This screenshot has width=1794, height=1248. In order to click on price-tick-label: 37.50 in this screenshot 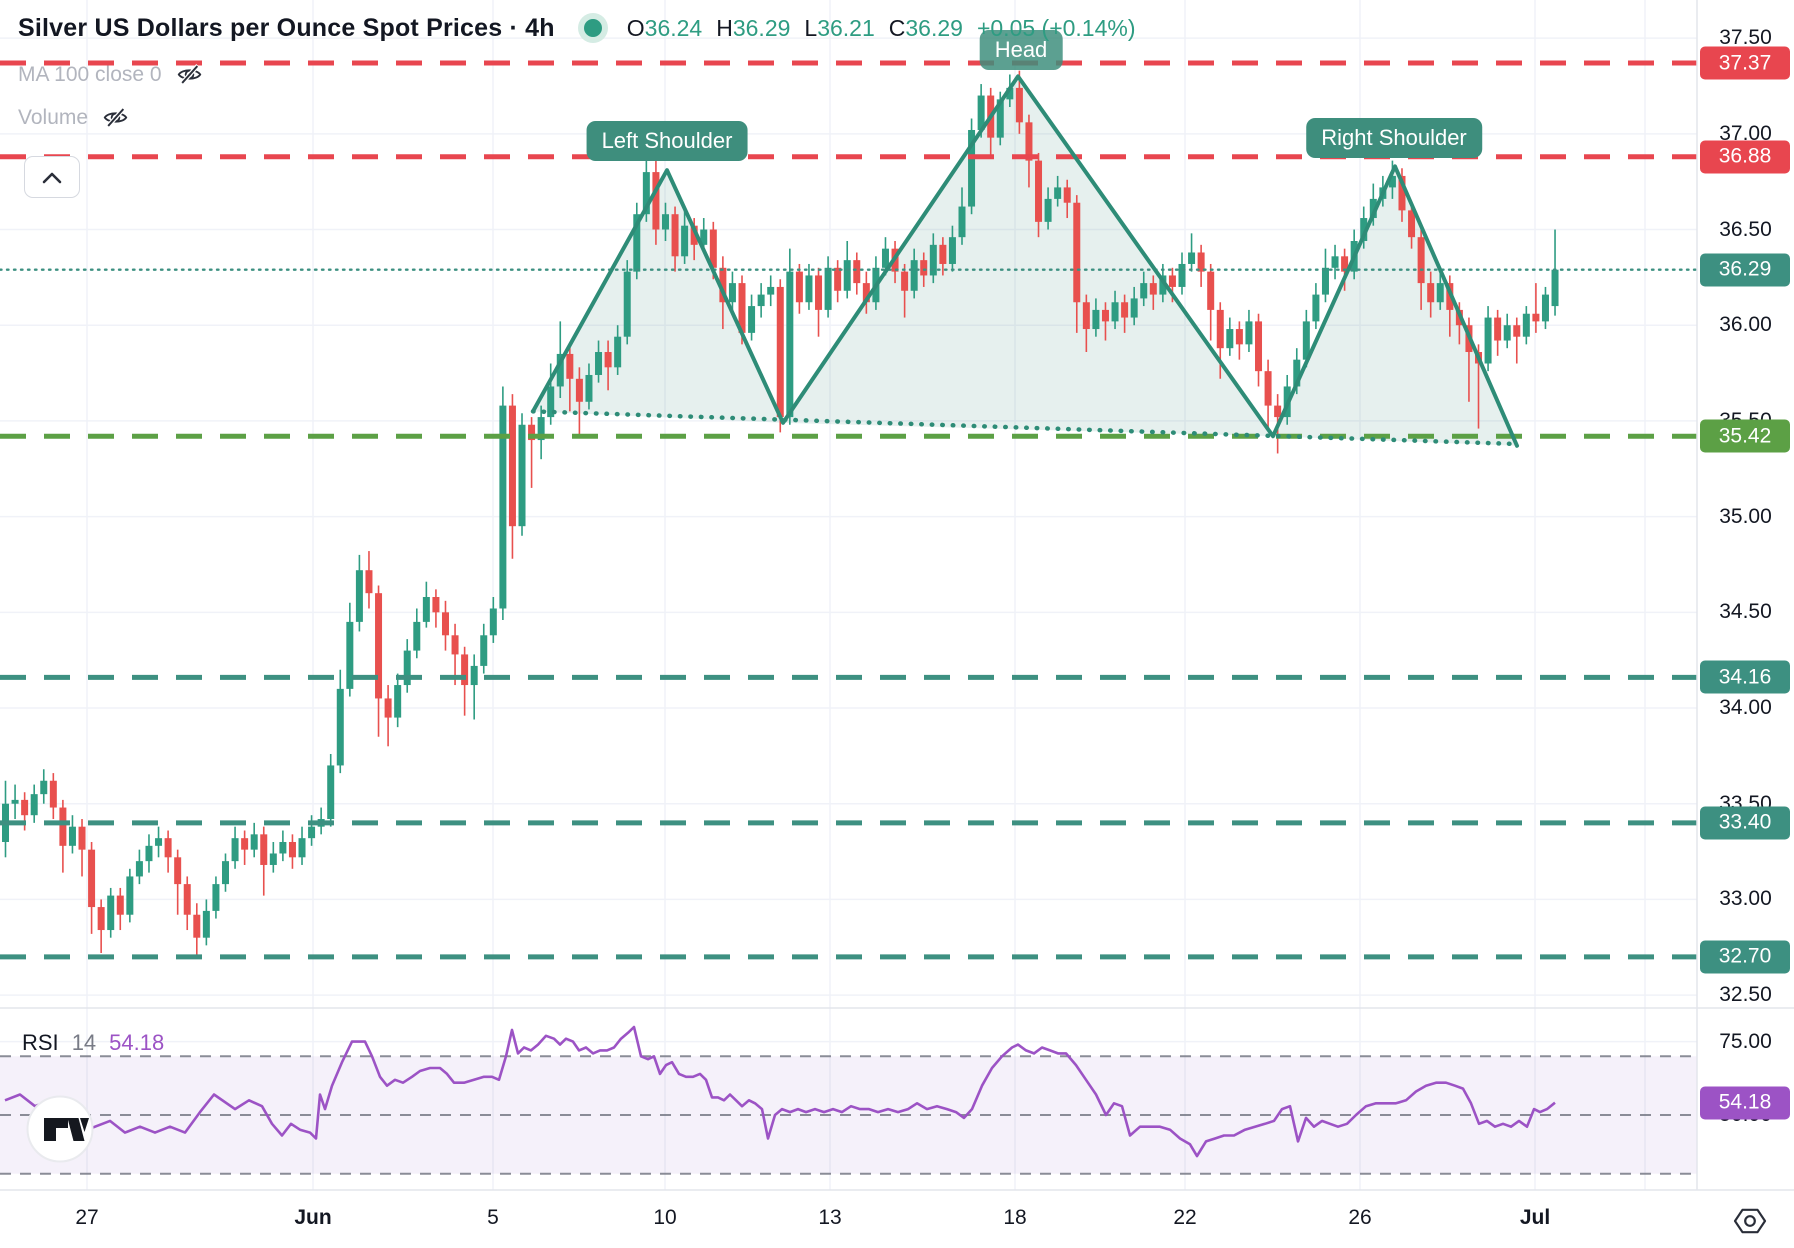, I will do `click(1745, 38)`.